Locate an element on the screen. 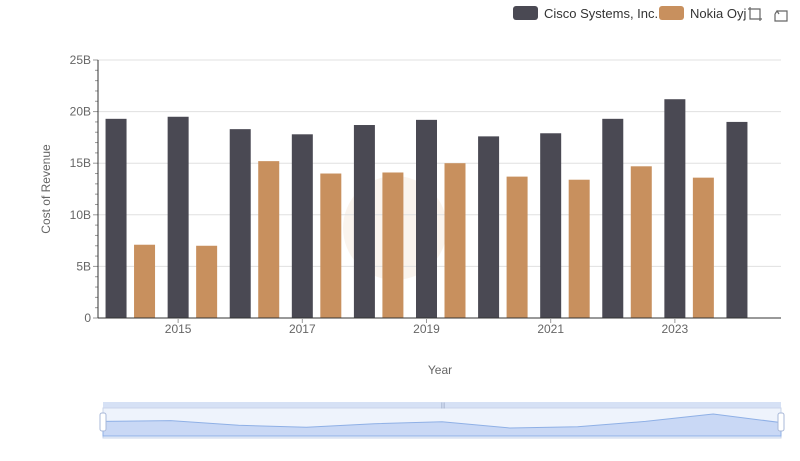  zoom-grip-icon: ||| is located at coordinates (443, 406).